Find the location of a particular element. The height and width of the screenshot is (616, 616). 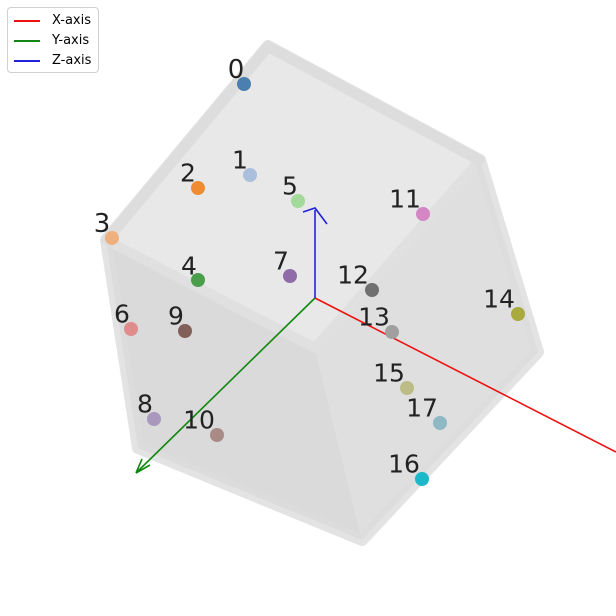

point-label-3: 3 is located at coordinates (102, 224).